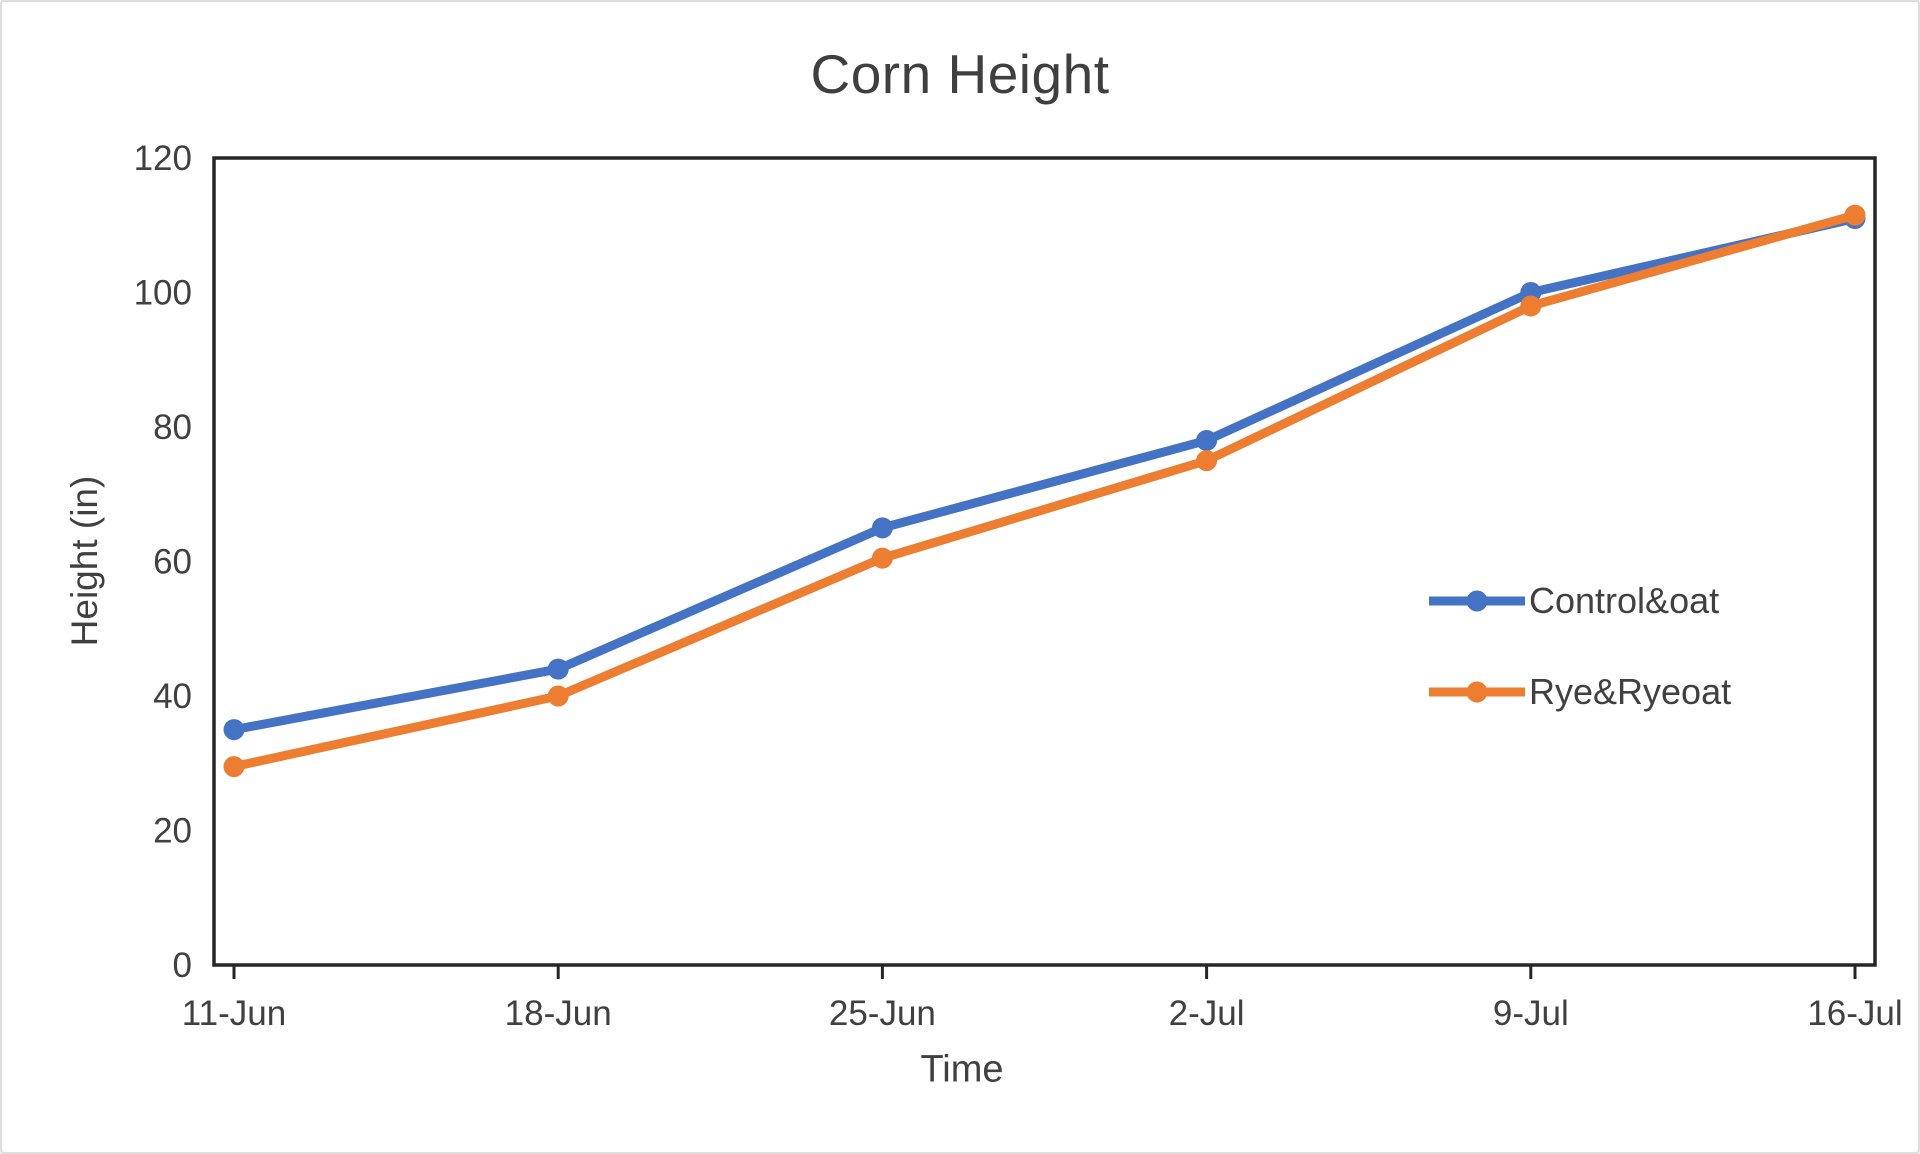  What do you see at coordinates (172, 427) in the screenshot?
I see `y-tick-label: 80` at bounding box center [172, 427].